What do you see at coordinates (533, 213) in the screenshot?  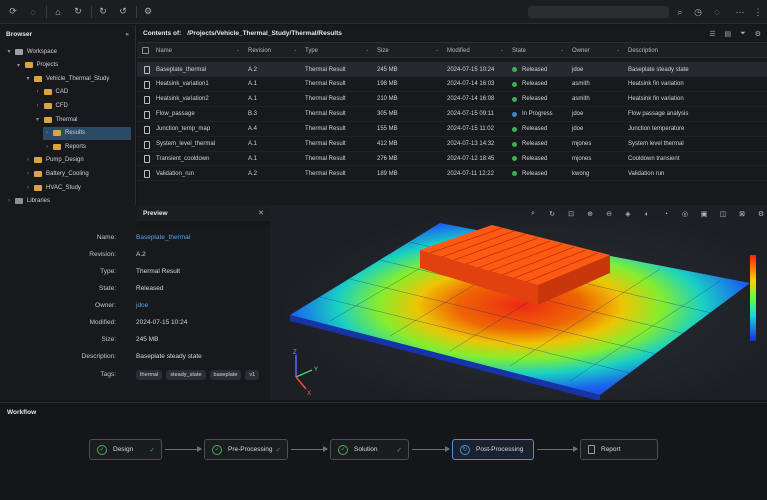 I see `zoom-fit-icon: ⌕` at bounding box center [533, 213].